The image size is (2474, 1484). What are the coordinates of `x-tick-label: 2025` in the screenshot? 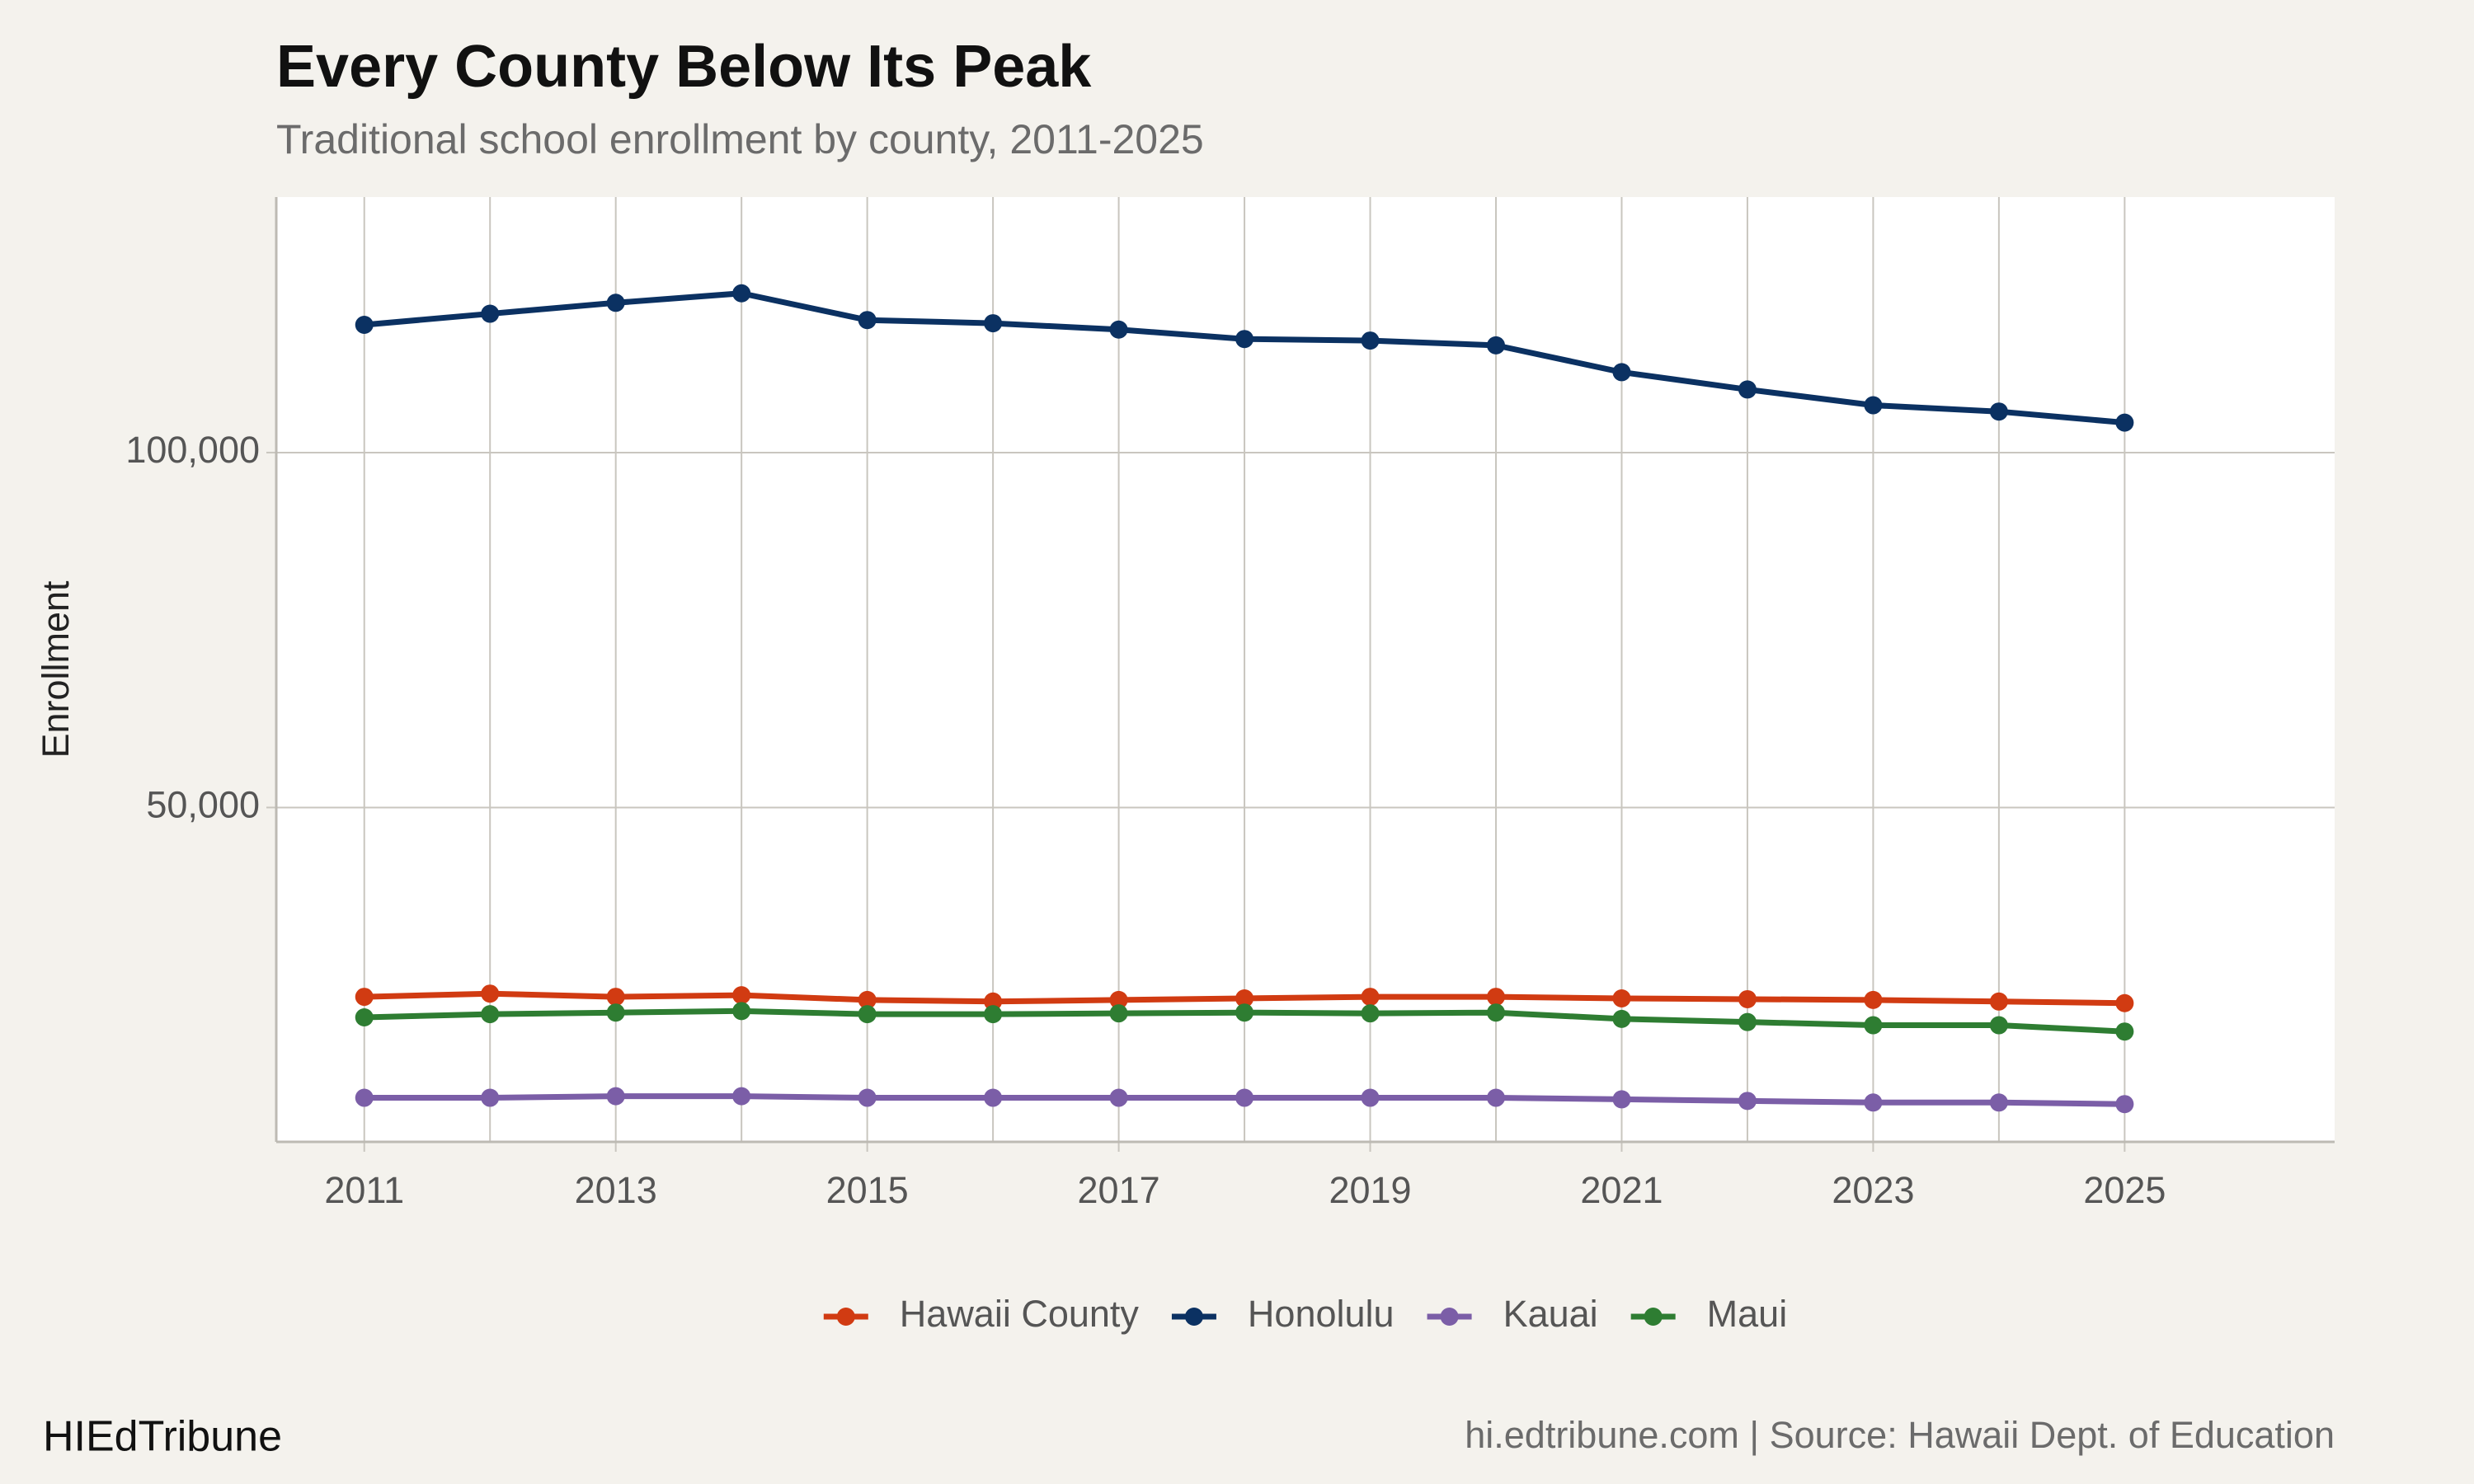 It's located at (2124, 1190).